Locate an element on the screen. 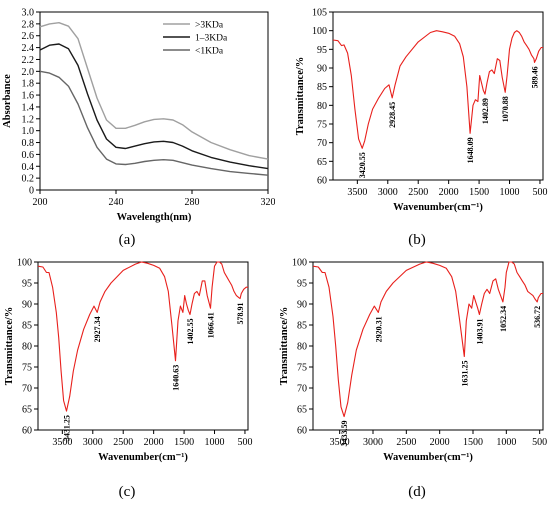 The width and height of the screenshot is (550, 506). y-tick-label: 0.8 is located at coordinates (28, 143).